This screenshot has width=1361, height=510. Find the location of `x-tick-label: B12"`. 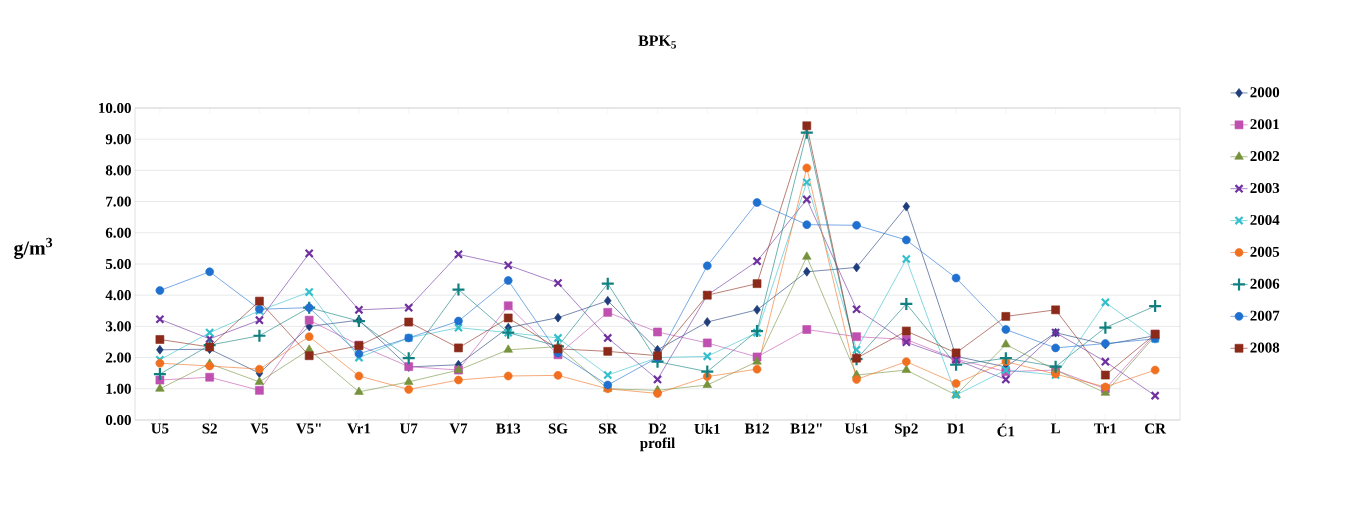

x-tick-label: B12" is located at coordinates (806, 428).